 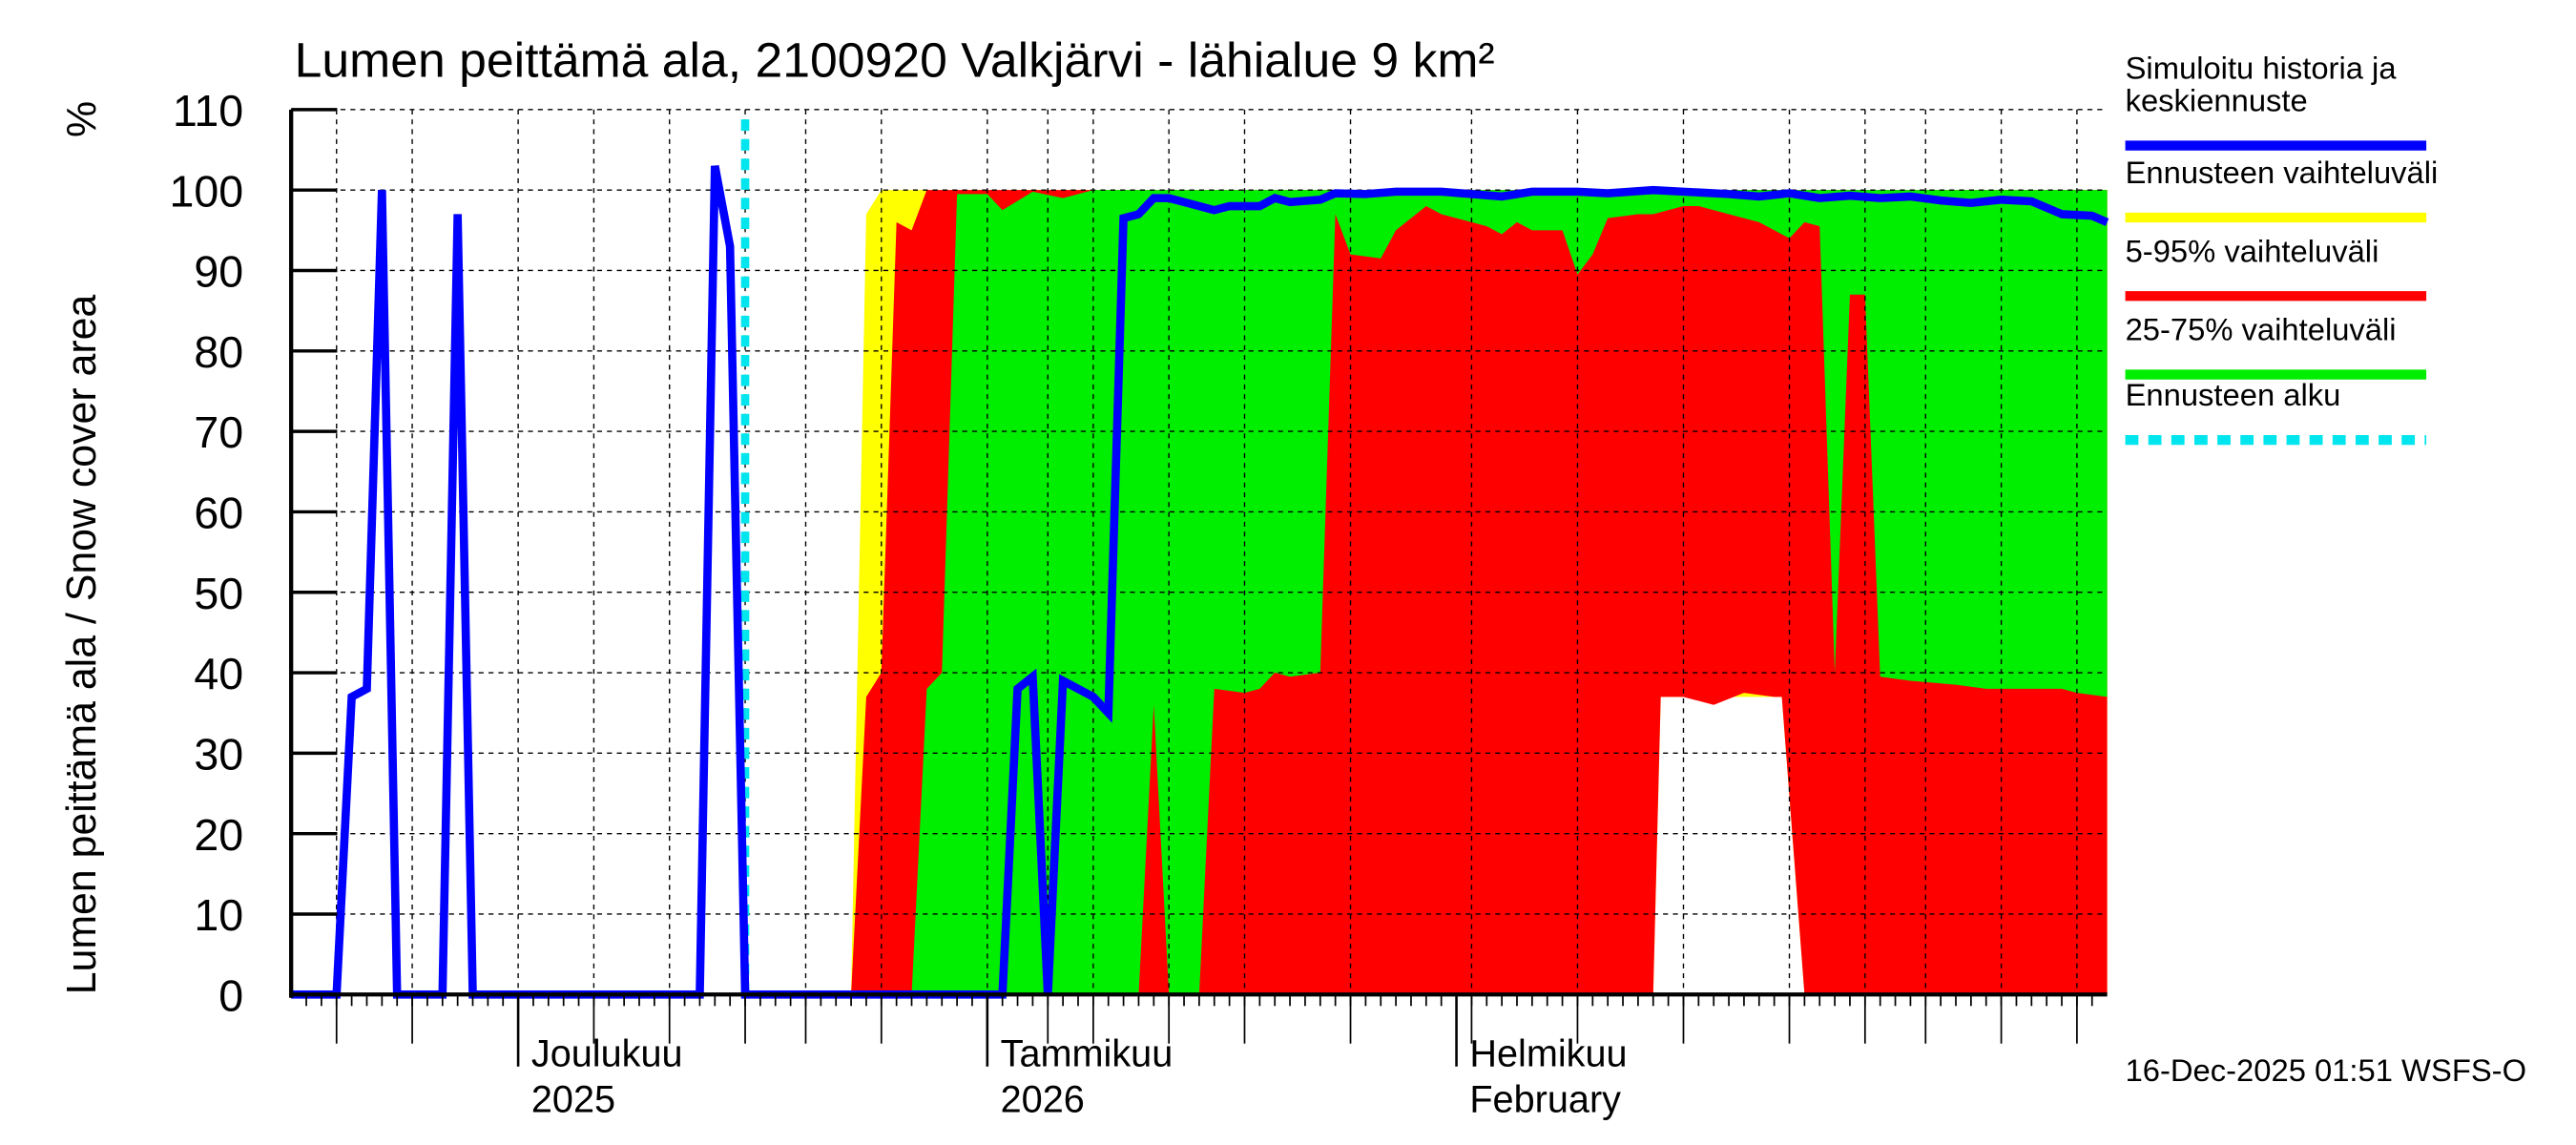 What do you see at coordinates (2217, 100) in the screenshot?
I see `legend-label: keskiennuste` at bounding box center [2217, 100].